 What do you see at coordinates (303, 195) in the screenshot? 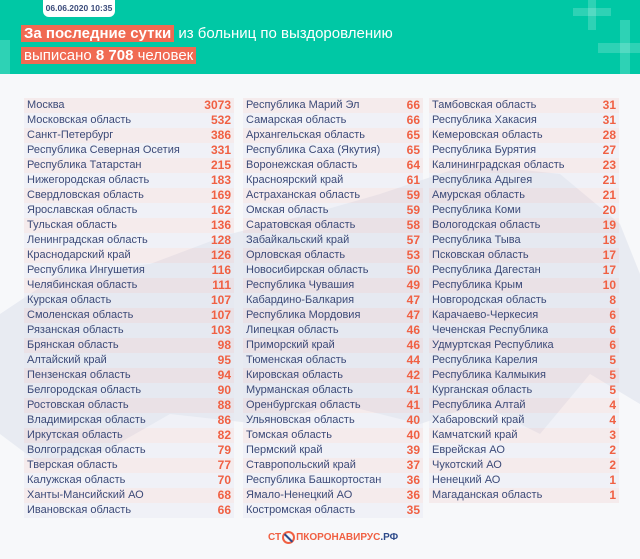
I see `region-name: Астраханская область` at bounding box center [303, 195].